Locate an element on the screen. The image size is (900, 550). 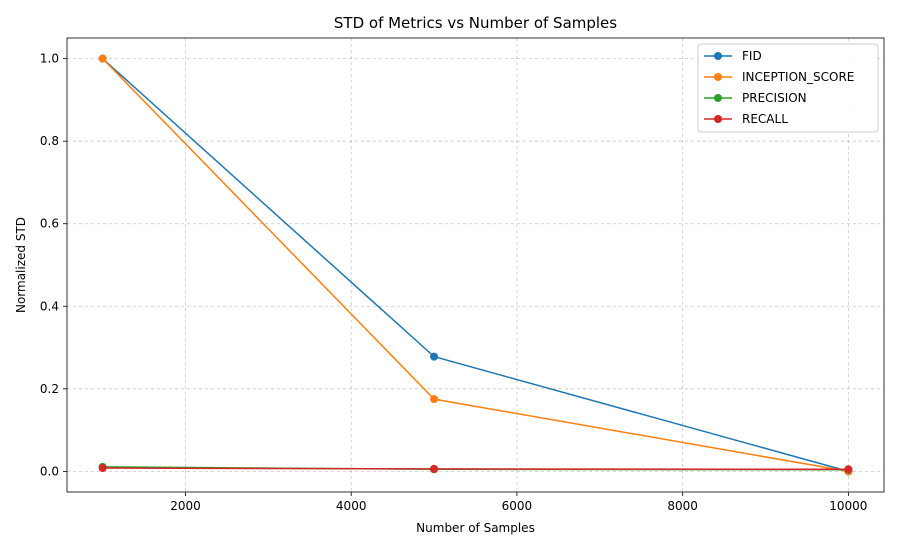
legend-item-precision: PRECISION is located at coordinates (755, 98).